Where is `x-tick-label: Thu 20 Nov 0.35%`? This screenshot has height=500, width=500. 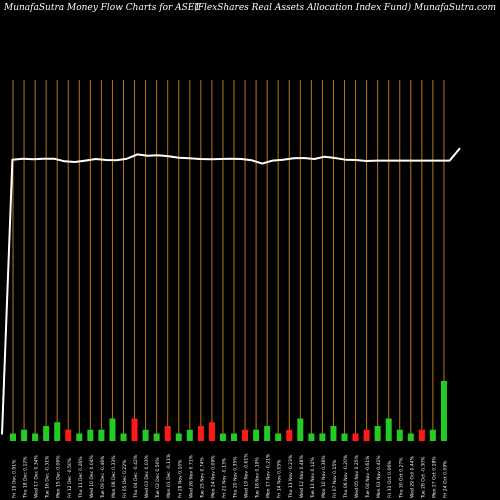 x-tick-label: Thu 20 Nov 0.35% is located at coordinates (236, 477).